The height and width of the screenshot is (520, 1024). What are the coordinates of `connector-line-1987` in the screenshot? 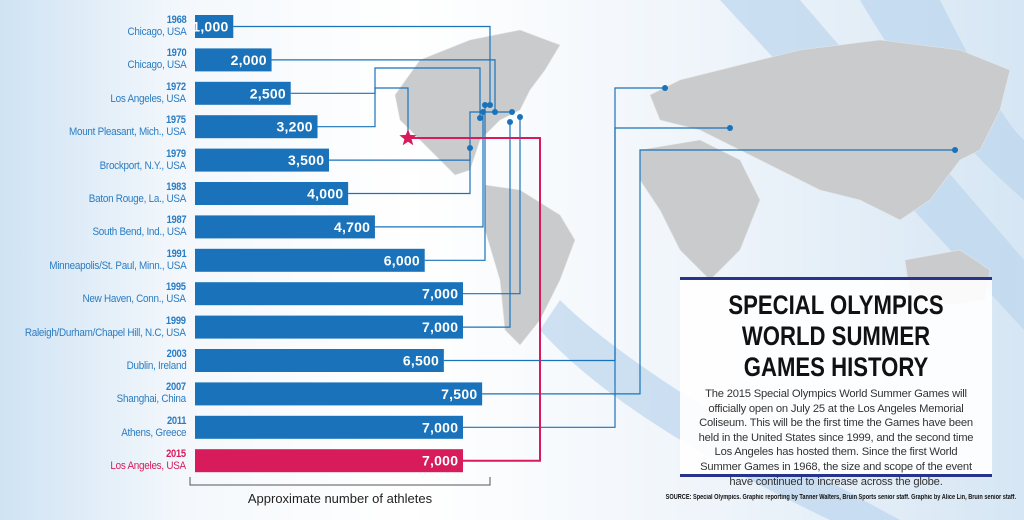 It's located at (429, 170).